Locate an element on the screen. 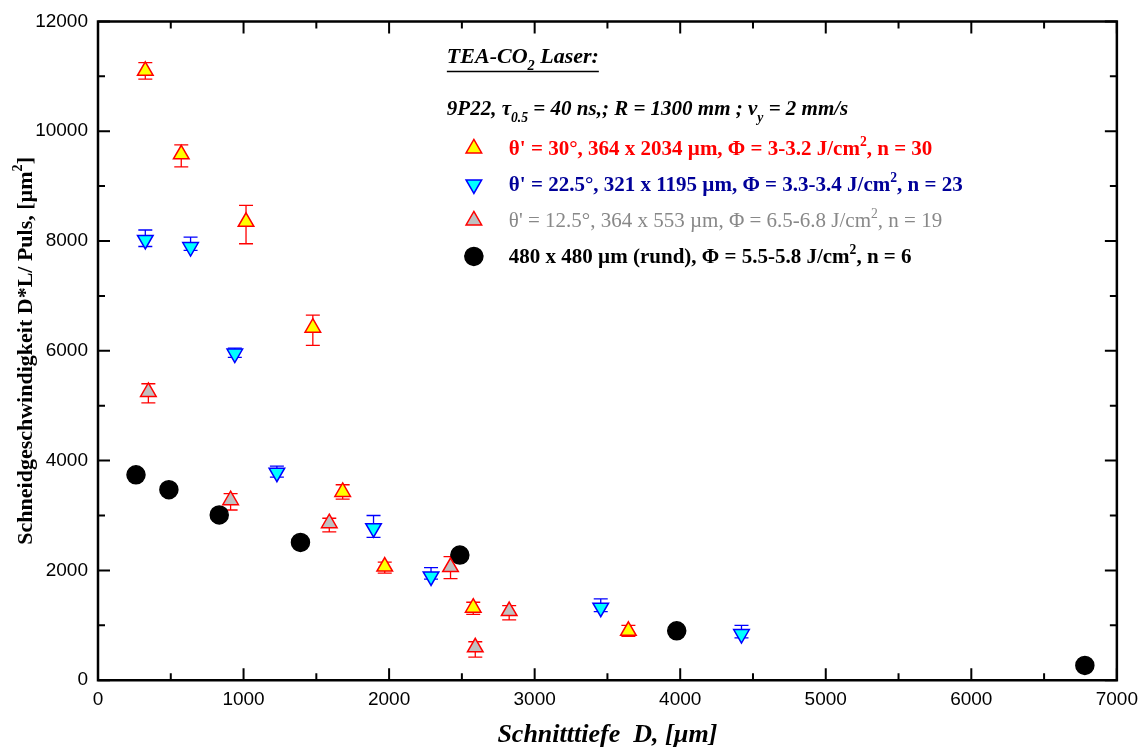 The width and height of the screenshot is (1146, 747). x-tick-label: 2000 is located at coordinates (389, 698).